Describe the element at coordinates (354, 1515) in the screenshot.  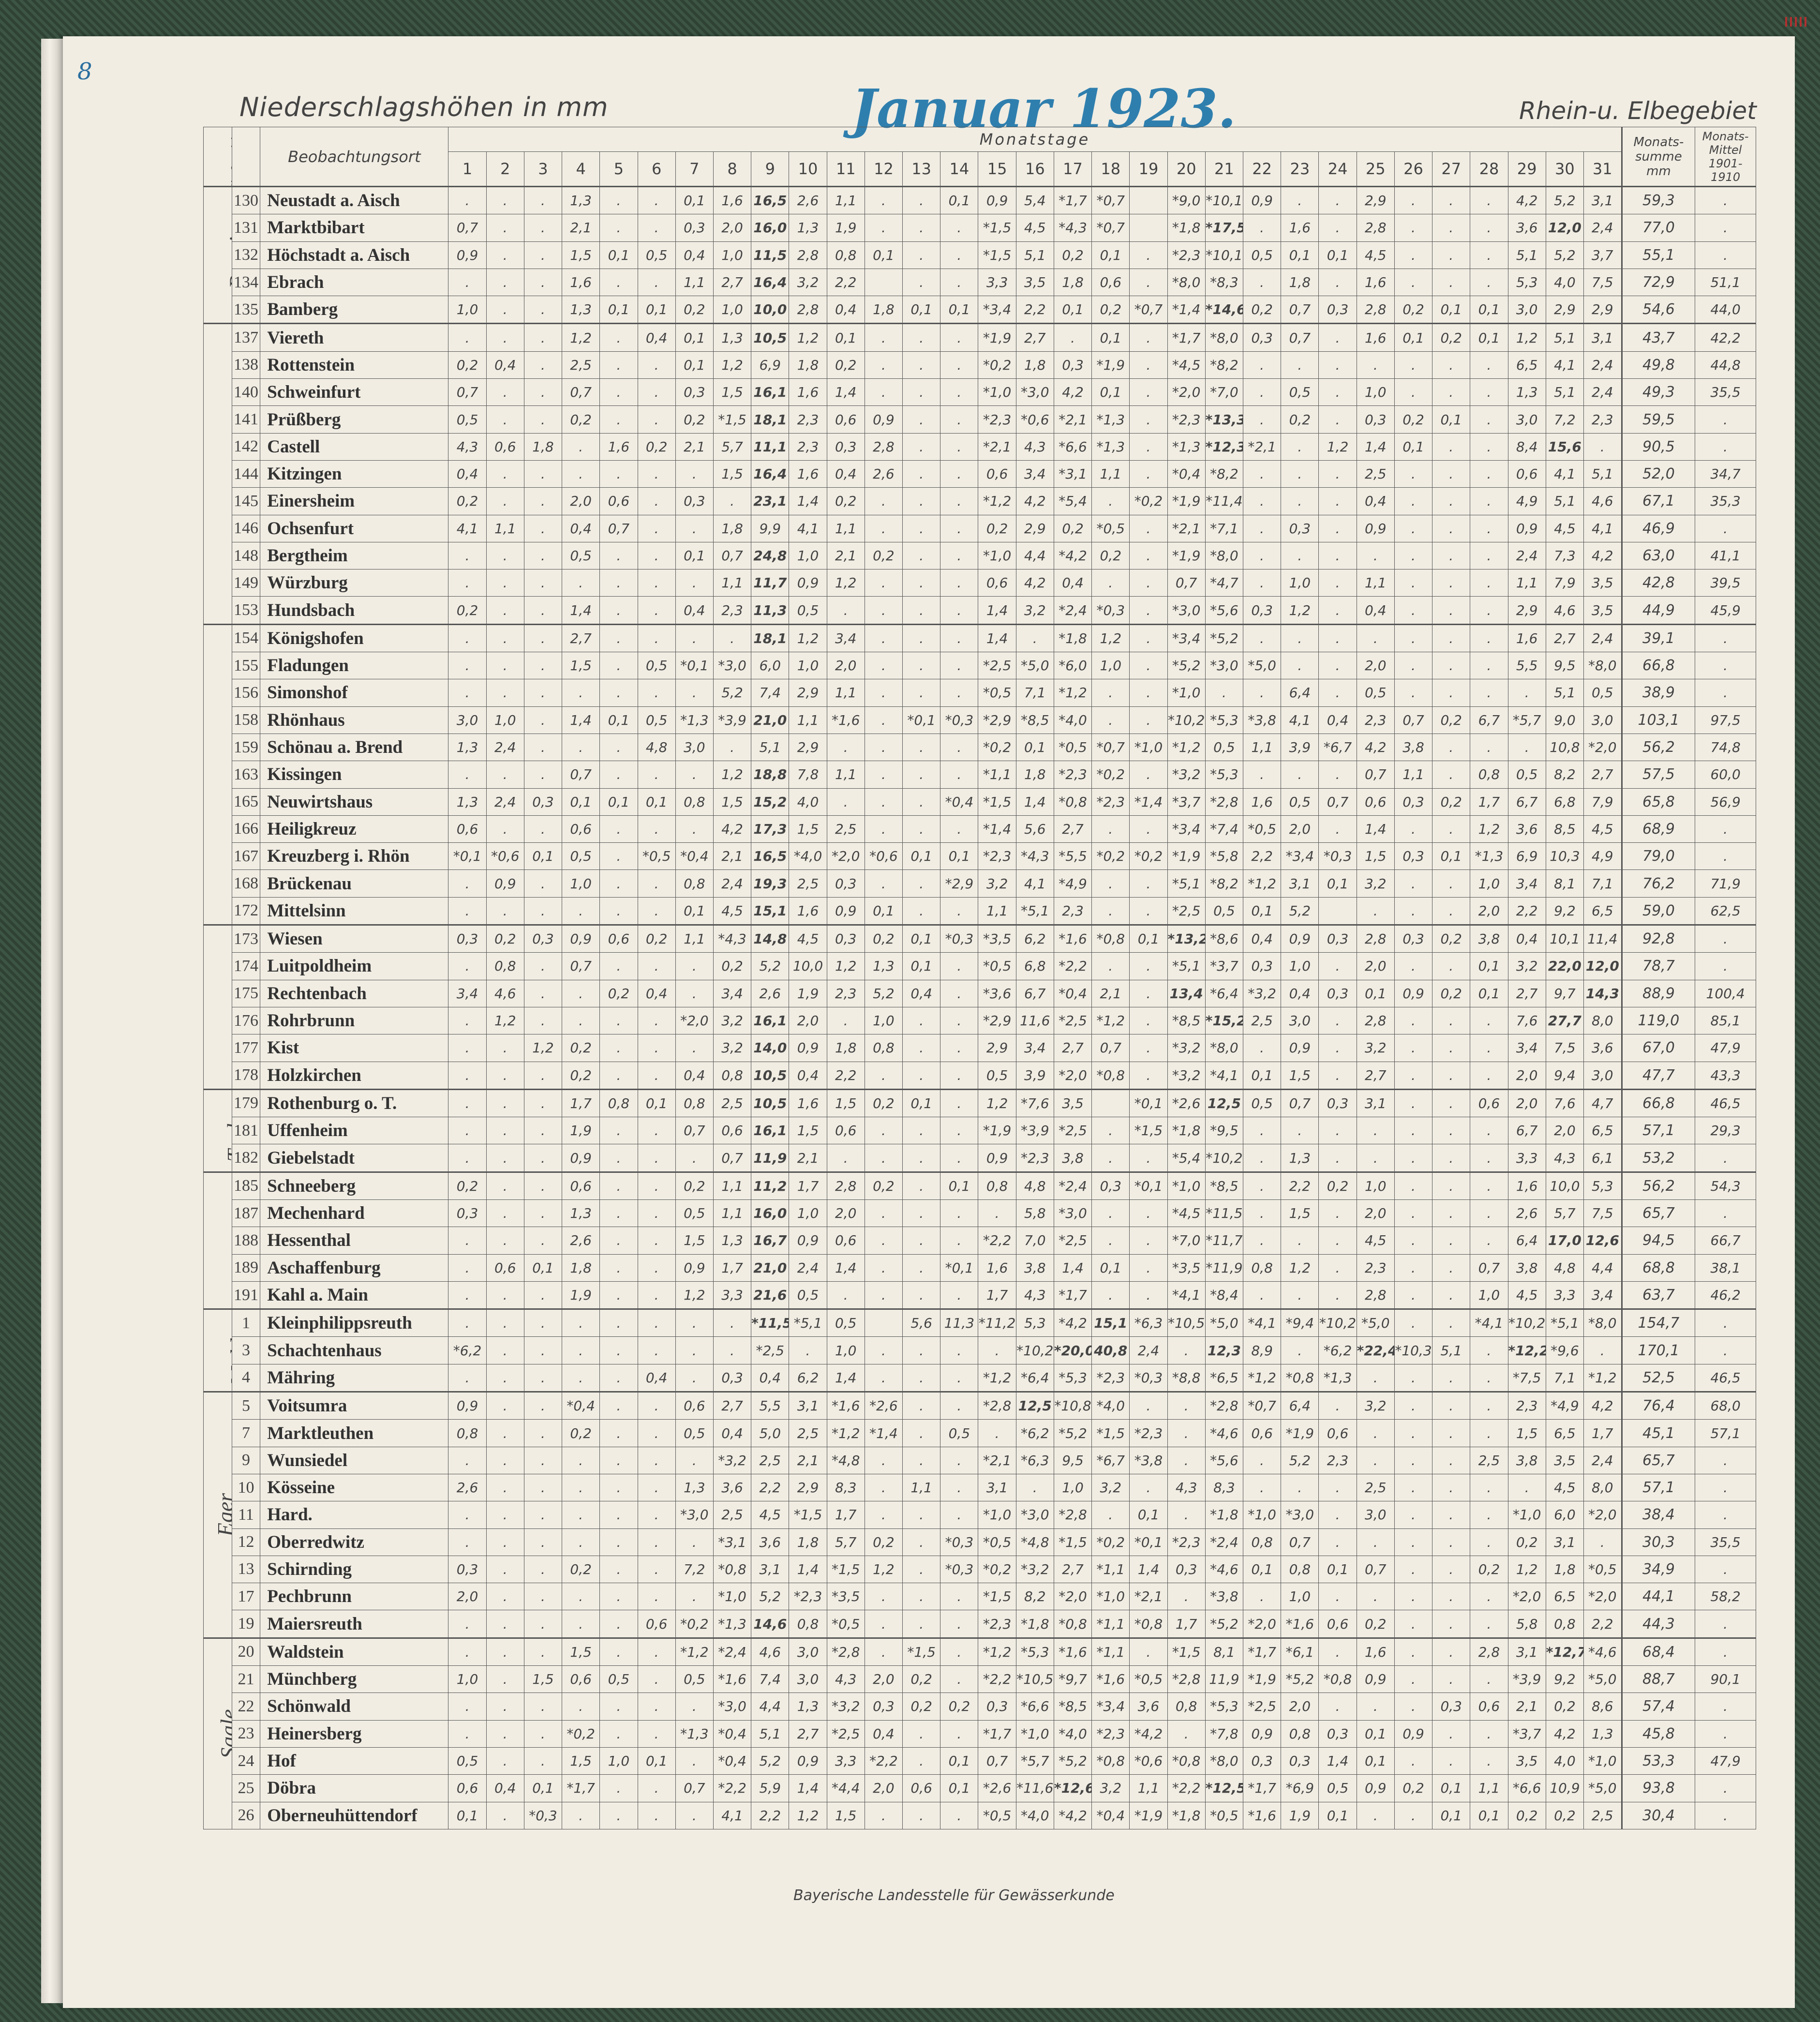
I see `station-name: Hard.` at that location.